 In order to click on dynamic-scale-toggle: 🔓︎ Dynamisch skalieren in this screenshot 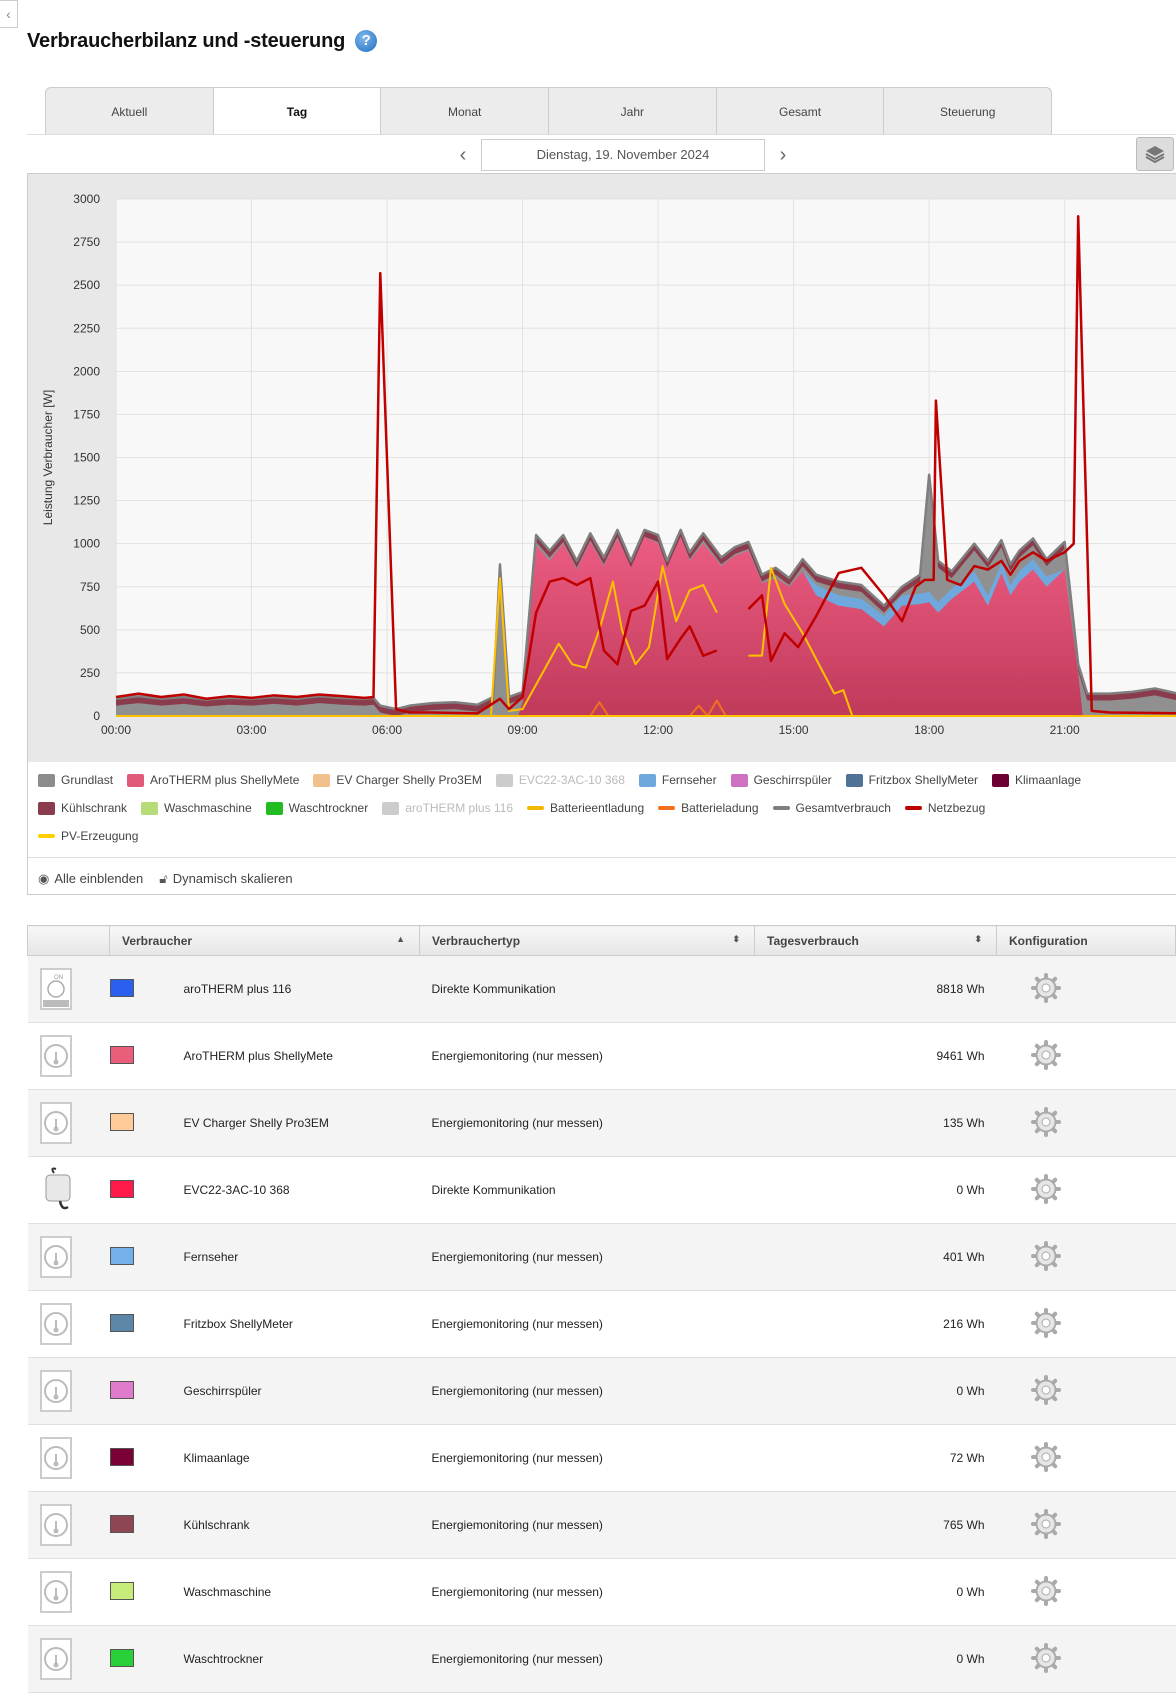, I will do `click(225, 879)`.